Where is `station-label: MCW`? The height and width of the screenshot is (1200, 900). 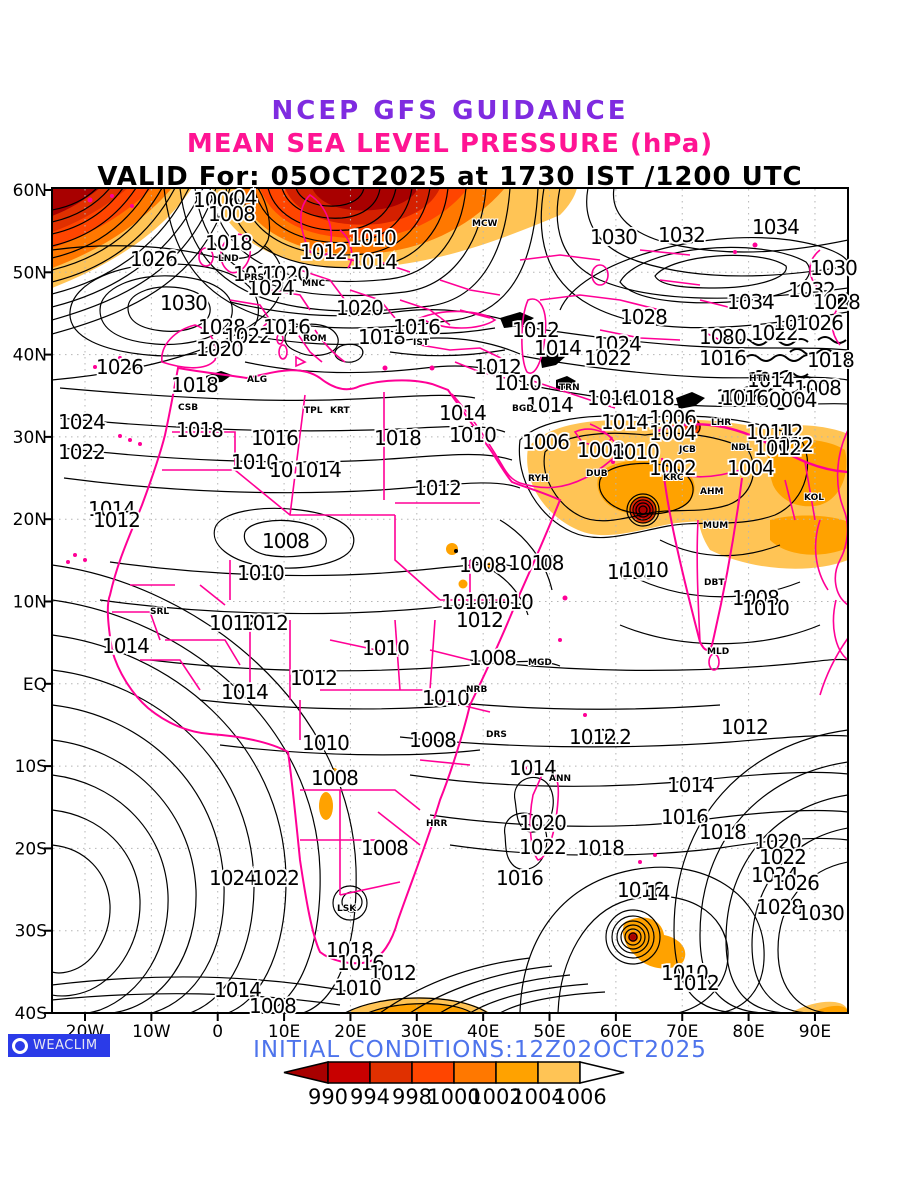 station-label: MCW is located at coordinates (485, 224).